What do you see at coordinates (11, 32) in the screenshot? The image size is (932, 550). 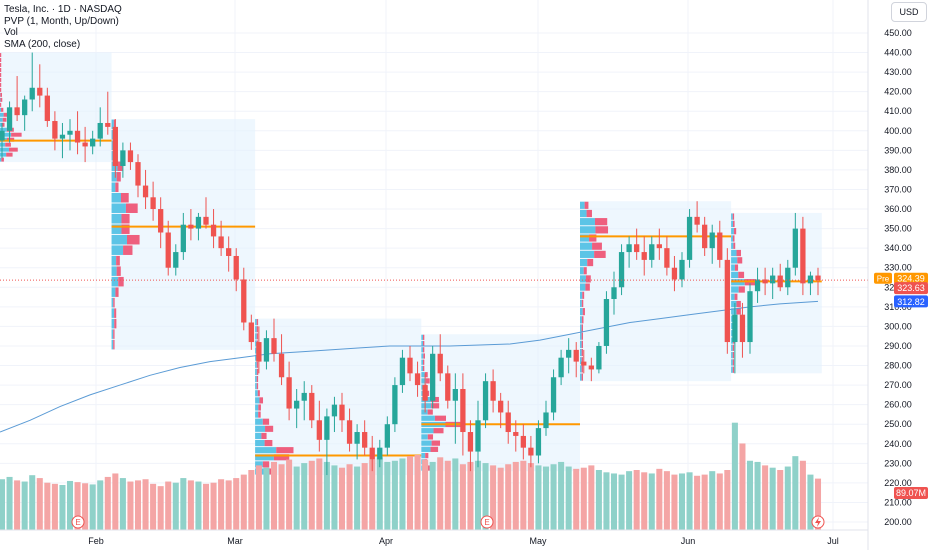 I see `volume-indicator-label: Vol` at bounding box center [11, 32].